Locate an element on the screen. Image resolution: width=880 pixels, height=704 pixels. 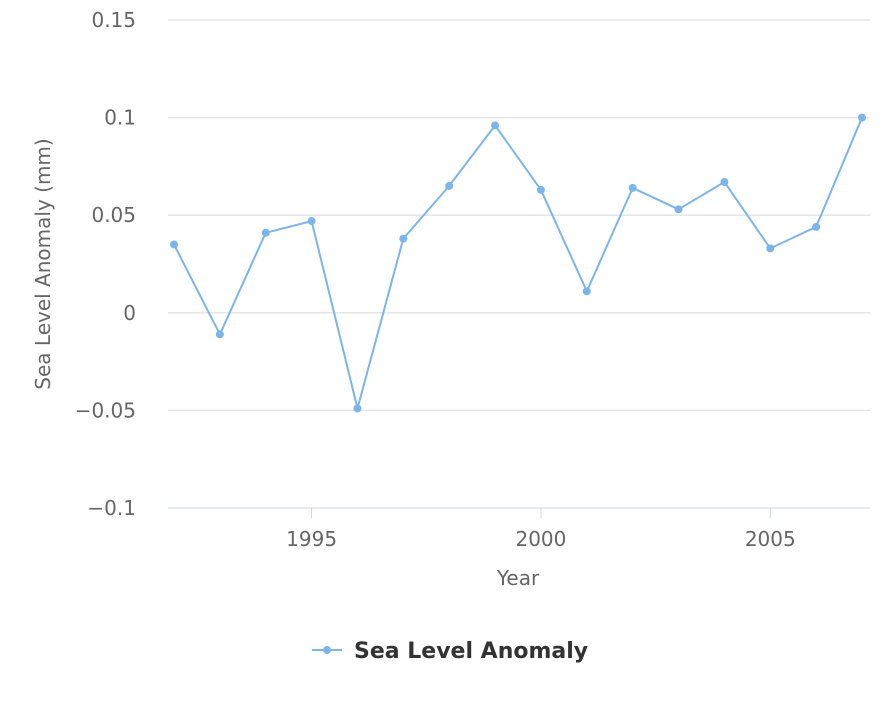
y-tick-label: −0.05 is located at coordinates (105, 410).